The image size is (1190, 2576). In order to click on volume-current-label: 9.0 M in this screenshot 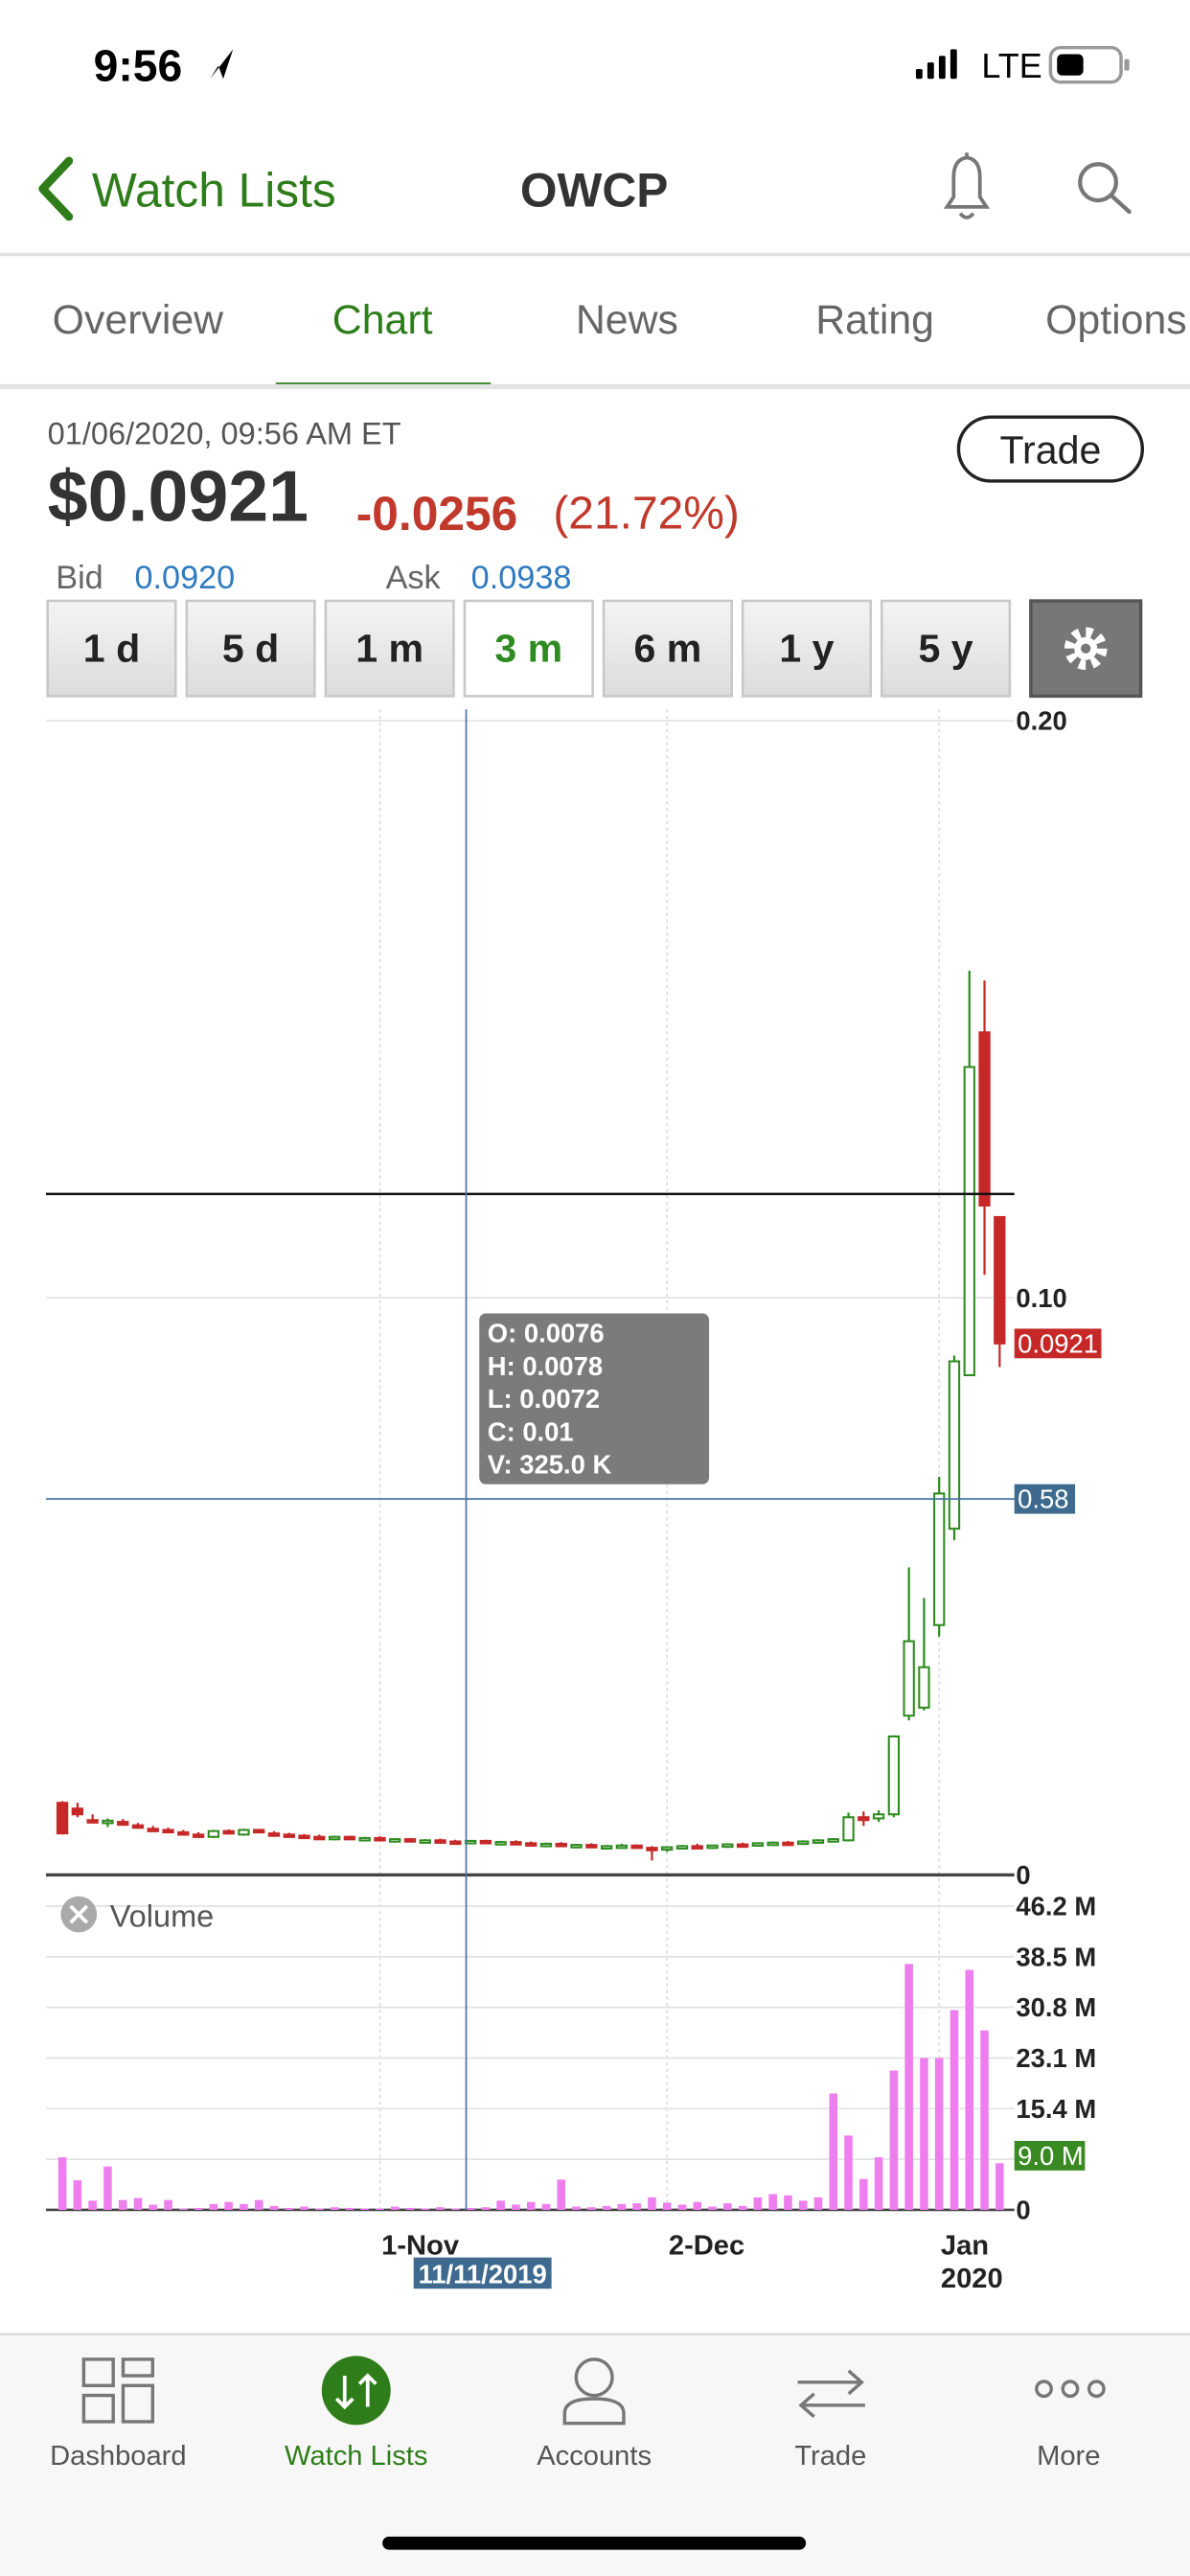, I will do `click(1051, 2156)`.